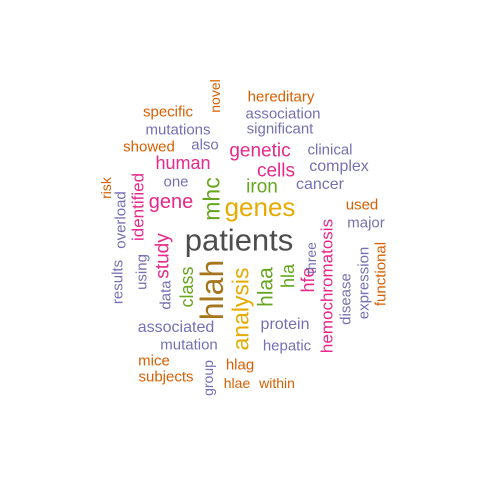  Describe the element at coordinates (239, 240) in the screenshot. I see `word-patients: patients` at that location.